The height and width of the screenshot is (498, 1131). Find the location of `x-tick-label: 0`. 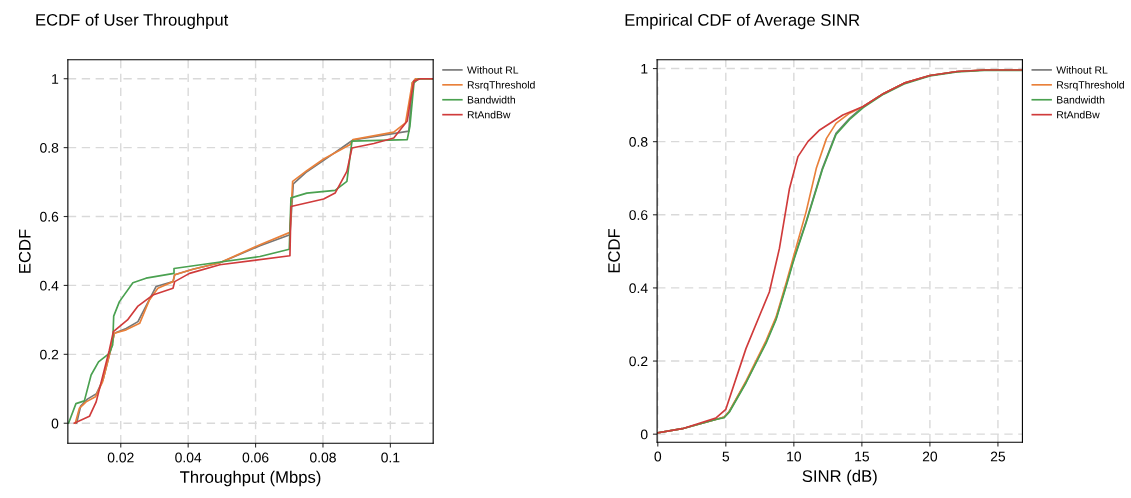

x-tick-label: 0 is located at coordinates (658, 456).